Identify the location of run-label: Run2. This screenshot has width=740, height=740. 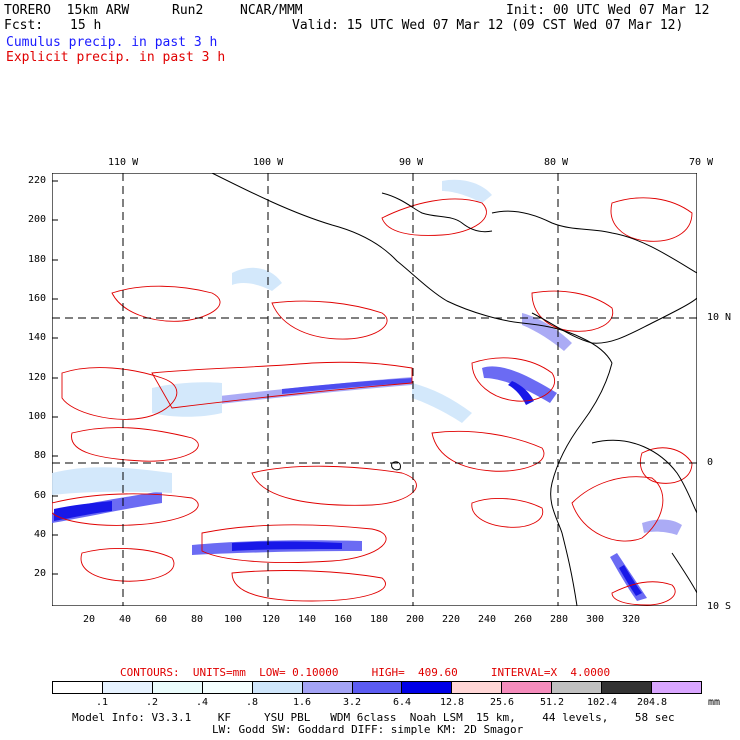
(188, 10).